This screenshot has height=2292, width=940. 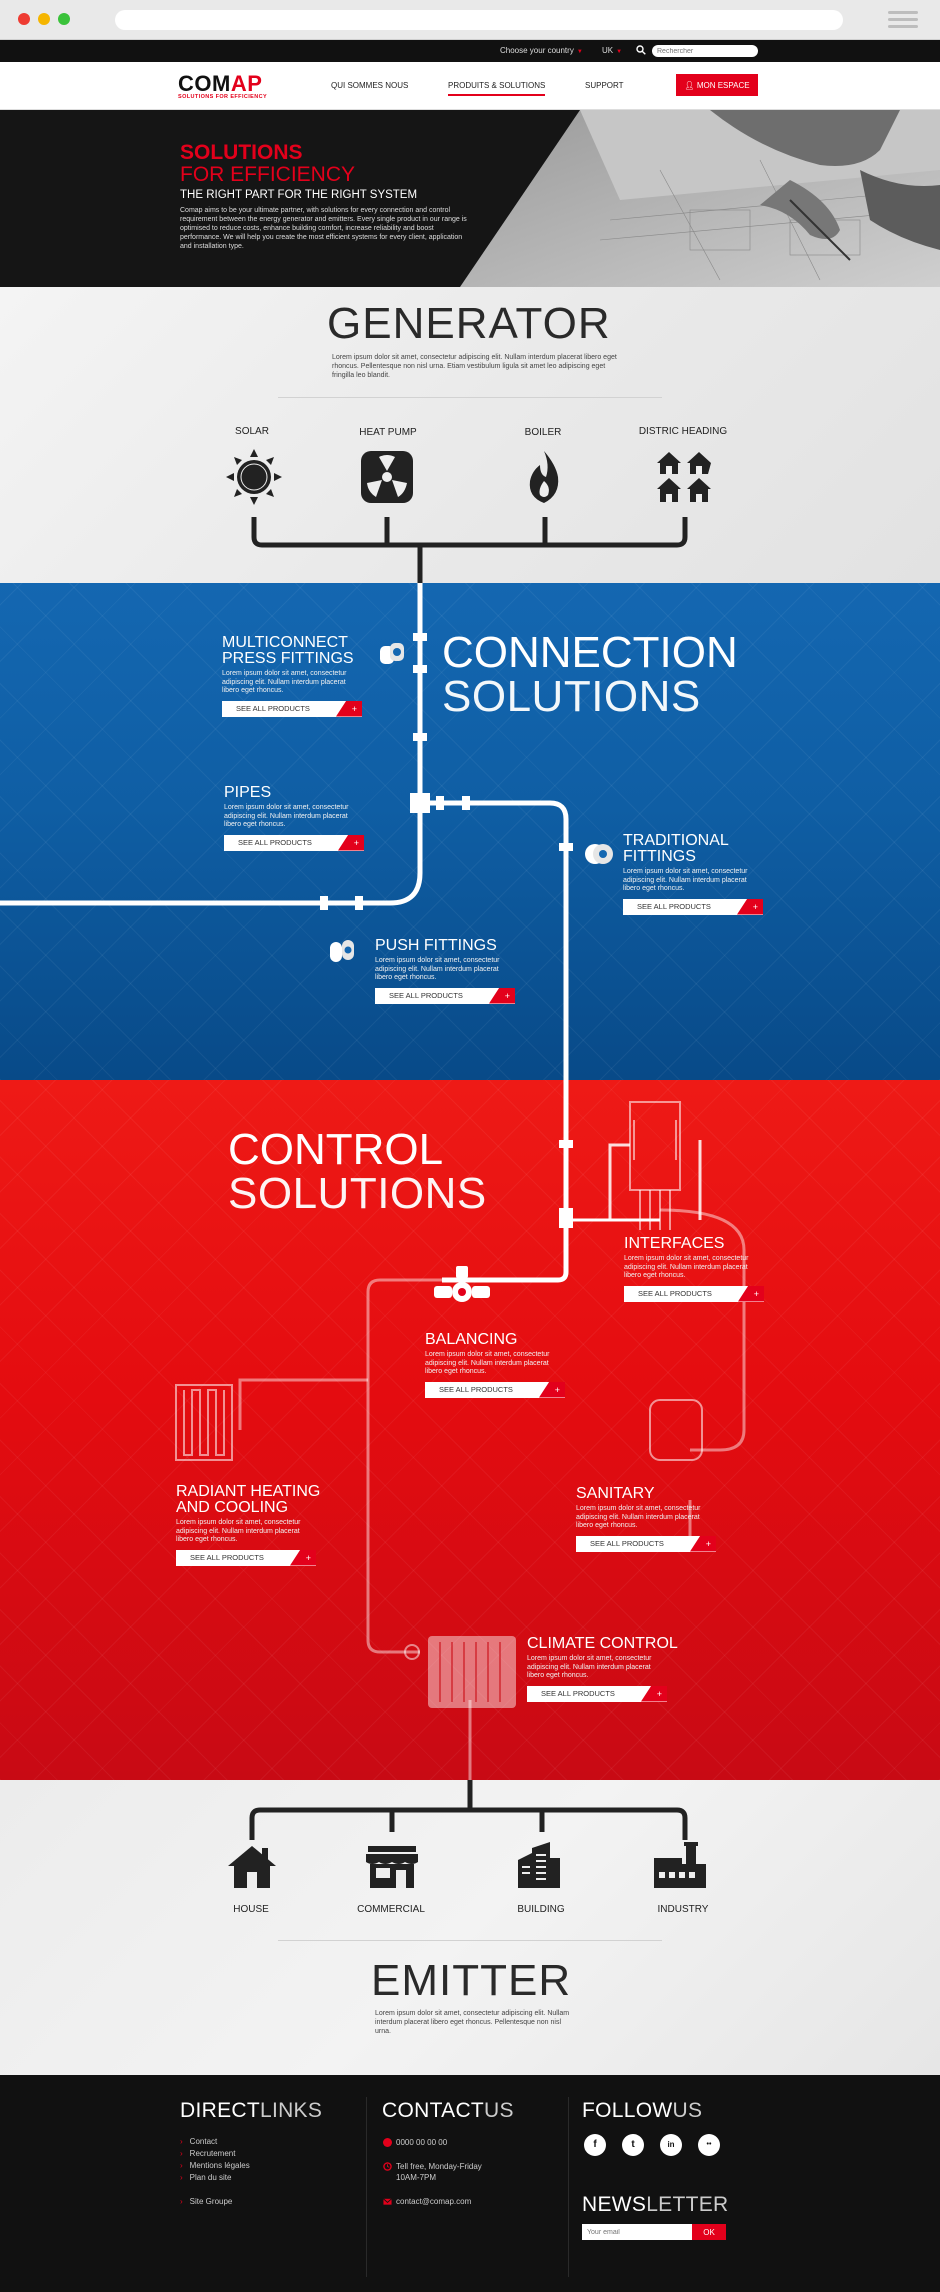 What do you see at coordinates (252, 1867) in the screenshot?
I see `house-icon` at bounding box center [252, 1867].